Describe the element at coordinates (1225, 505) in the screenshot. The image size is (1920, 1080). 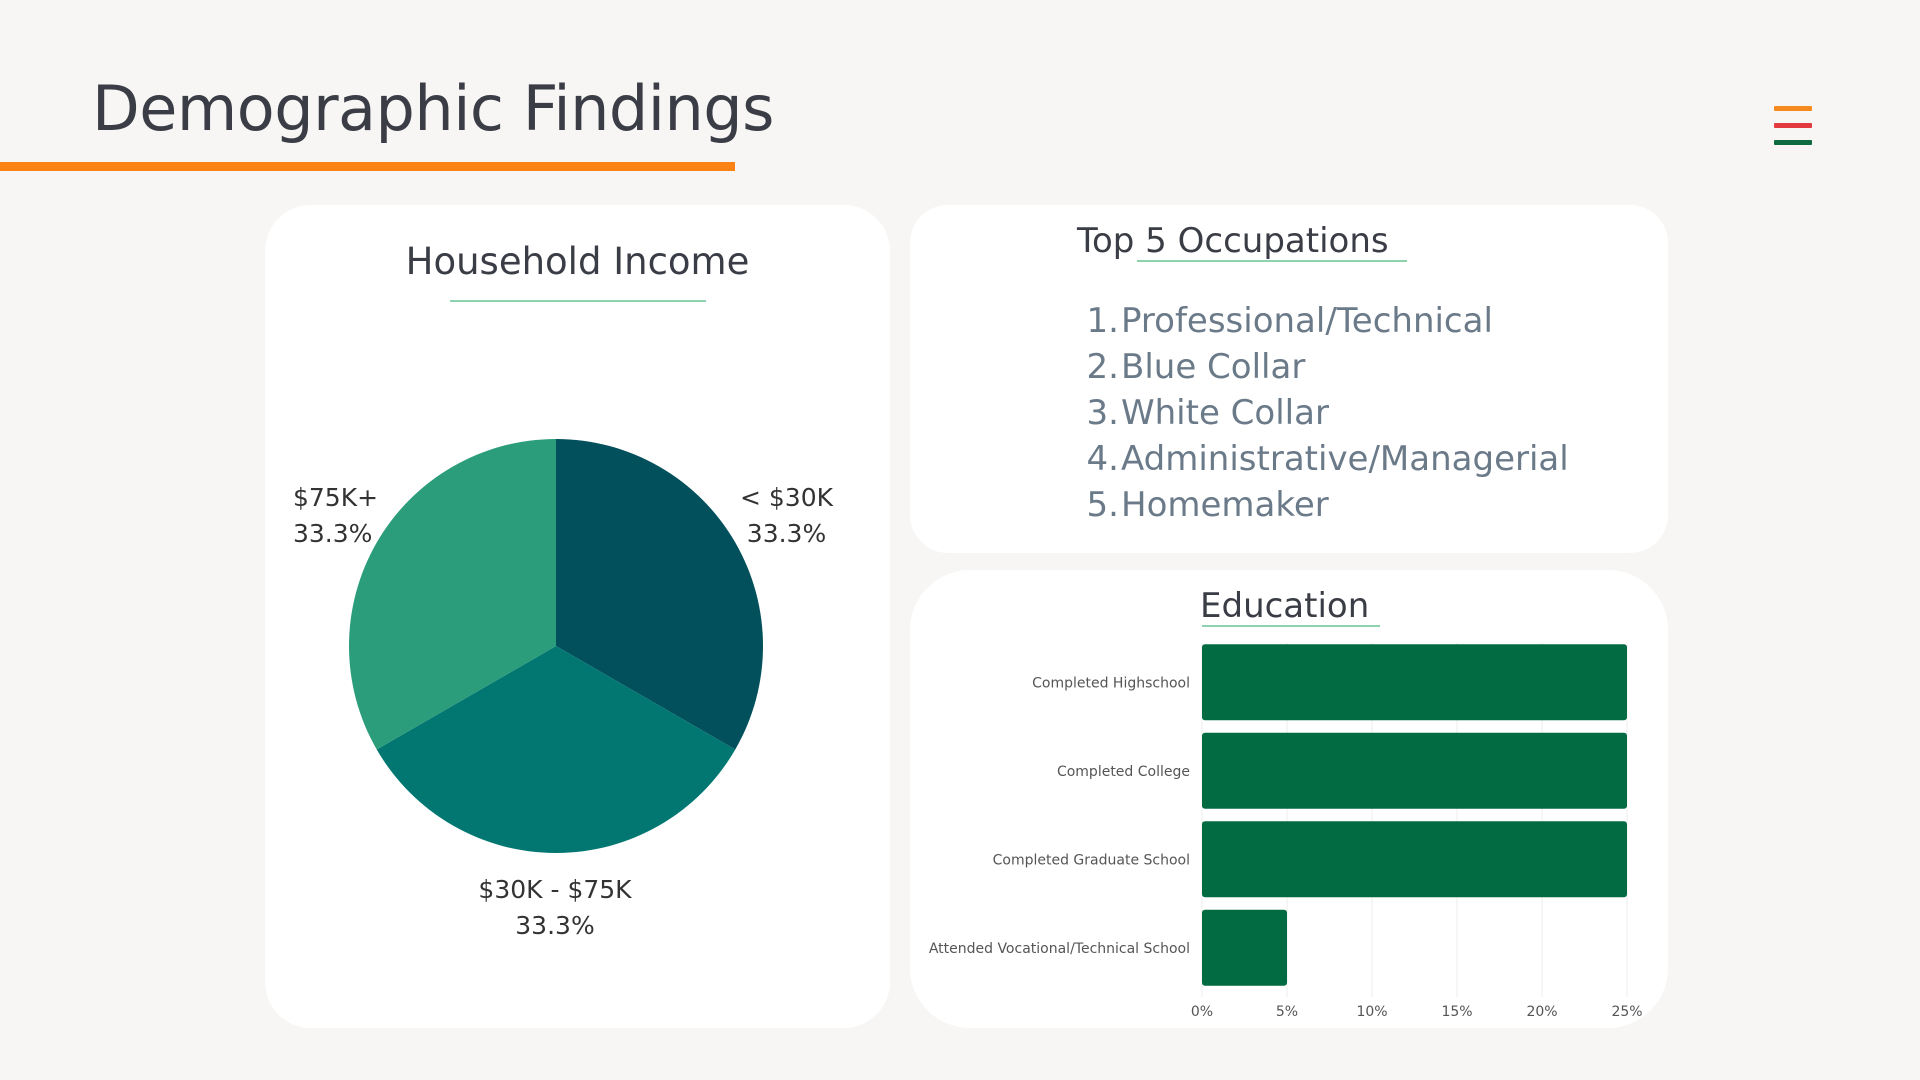
I see `occupation-label: Homemaker` at that location.